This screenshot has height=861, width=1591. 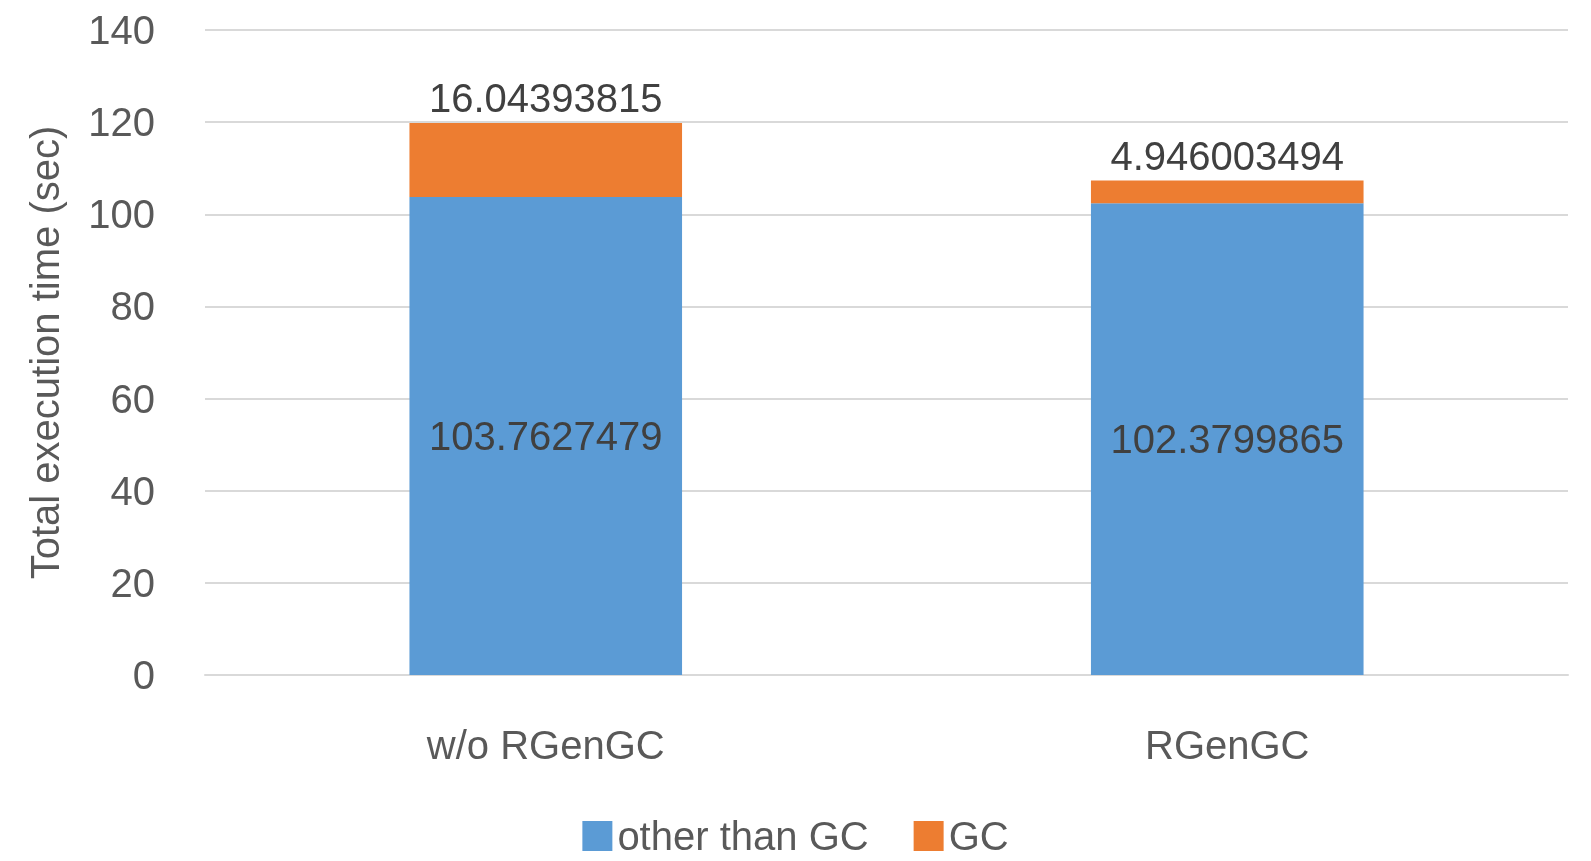 I want to click on y-tick-label: 100, so click(x=121, y=214).